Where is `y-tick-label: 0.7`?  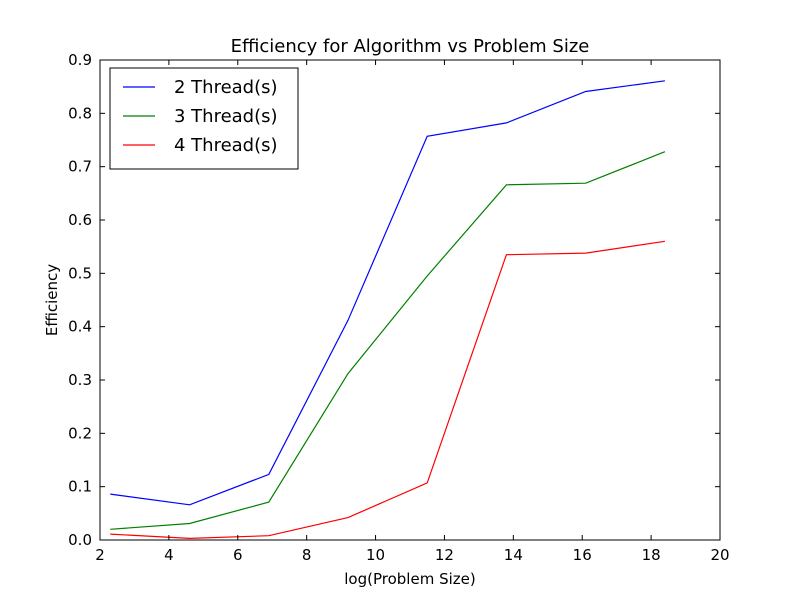
y-tick-label: 0.7 is located at coordinates (80, 167).